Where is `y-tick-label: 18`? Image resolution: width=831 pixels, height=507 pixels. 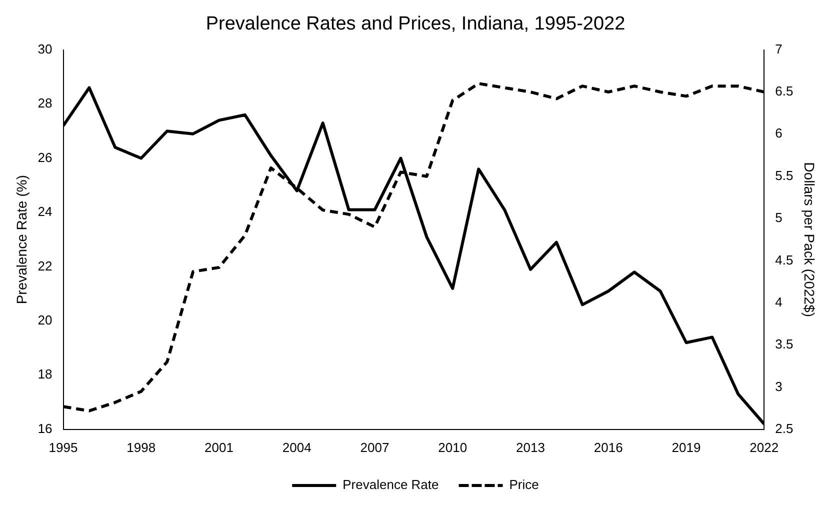 y-tick-label: 18 is located at coordinates (45, 374).